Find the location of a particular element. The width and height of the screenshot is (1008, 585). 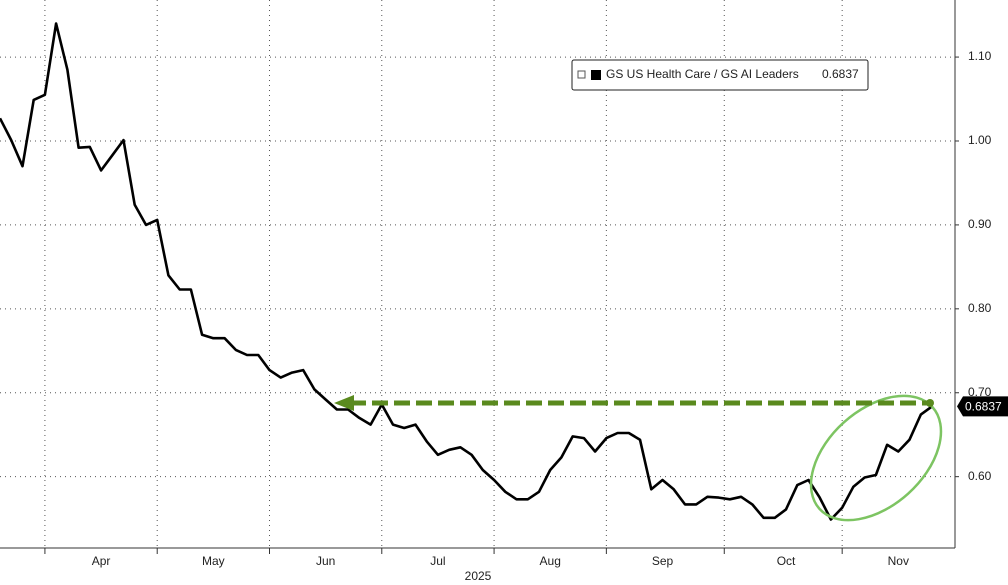

x-tick-label: May is located at coordinates (213, 561).